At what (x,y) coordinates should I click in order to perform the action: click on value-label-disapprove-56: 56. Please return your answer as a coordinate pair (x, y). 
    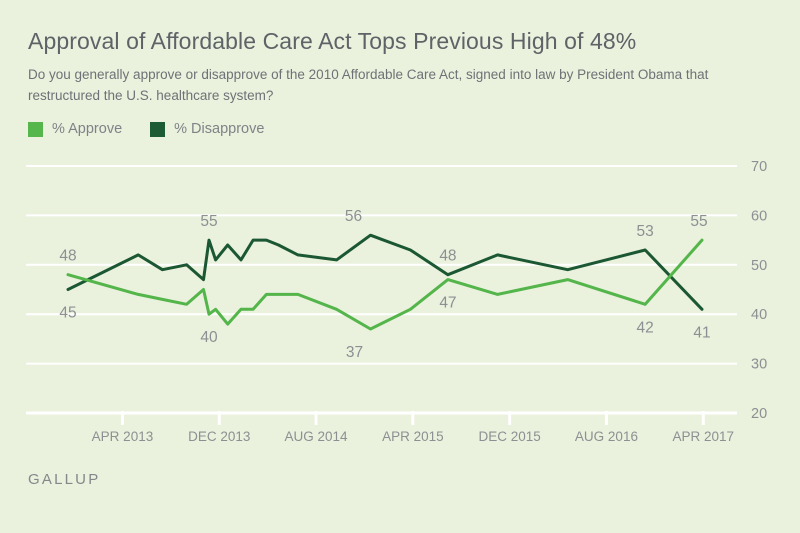
    Looking at the image, I should click on (353, 216).